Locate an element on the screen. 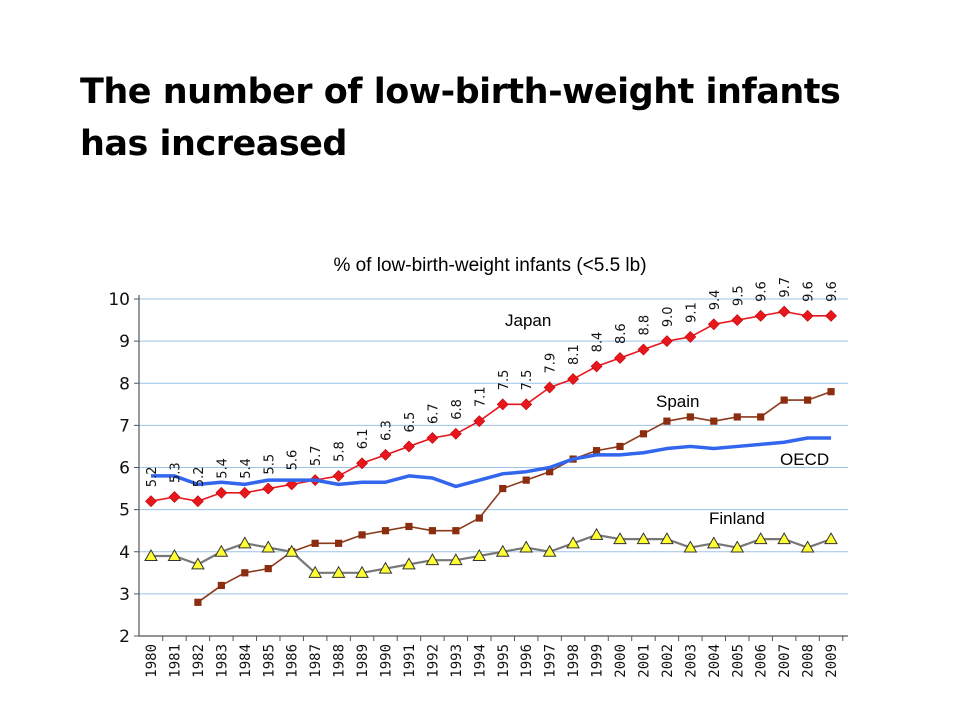  chart-title: % of low-birth-weight infants (<5.5 lb) is located at coordinates (490, 265).